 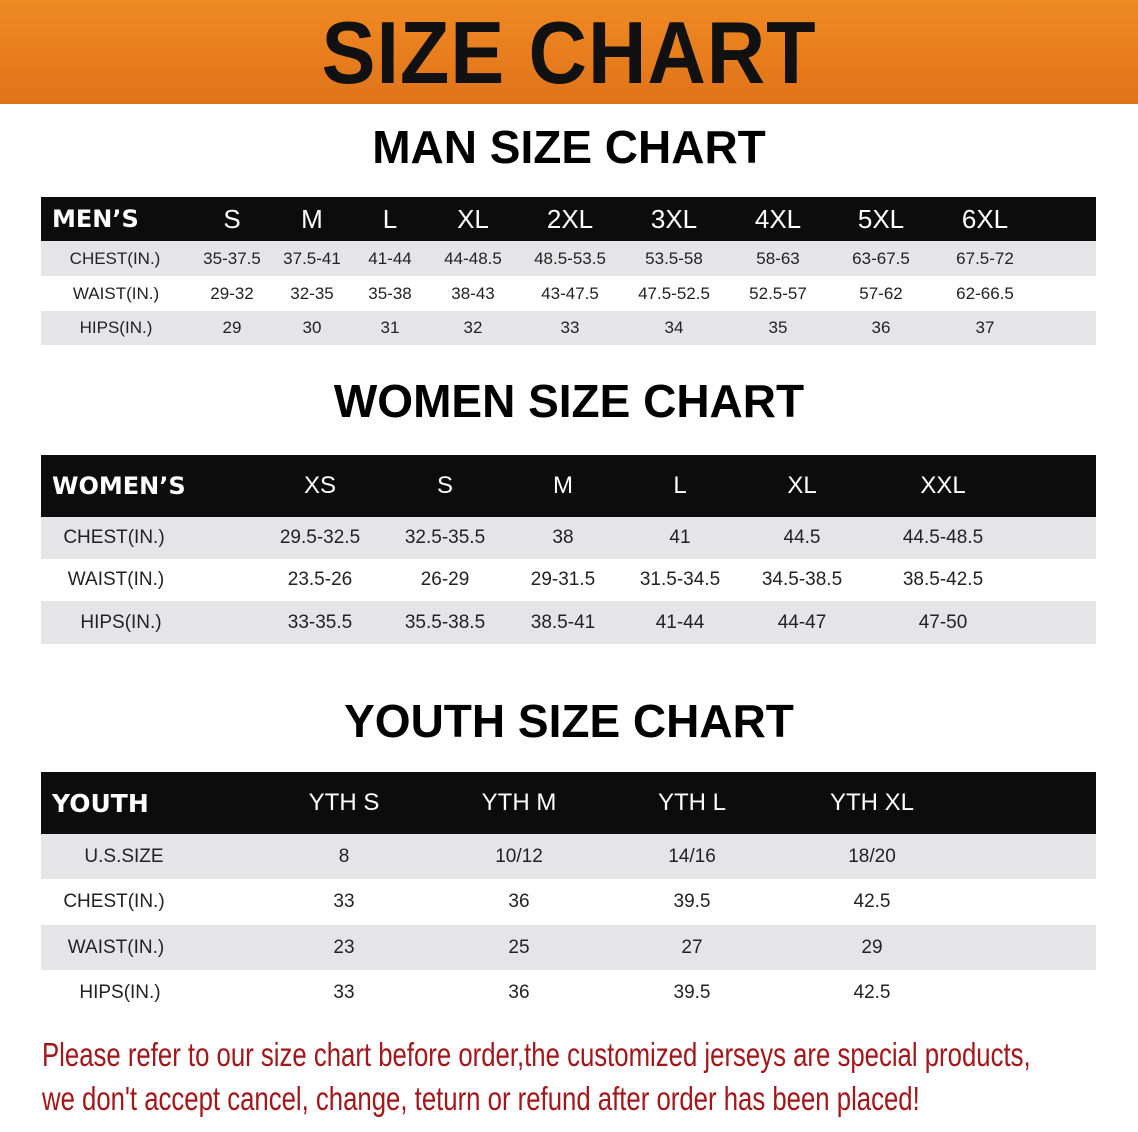 I want to click on page-title: SIZE CHART, so click(x=569, y=52).